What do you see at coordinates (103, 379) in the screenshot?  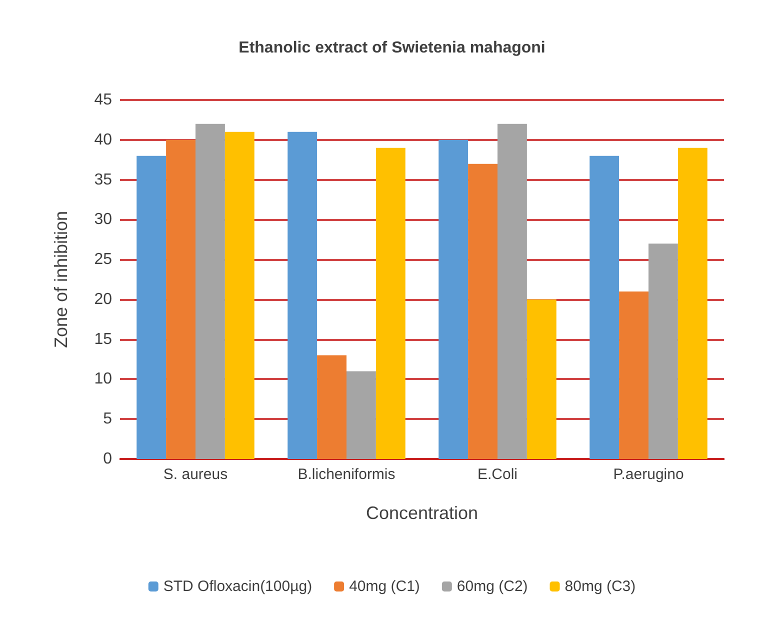 I see `y-tick-label: 10` at bounding box center [103, 379].